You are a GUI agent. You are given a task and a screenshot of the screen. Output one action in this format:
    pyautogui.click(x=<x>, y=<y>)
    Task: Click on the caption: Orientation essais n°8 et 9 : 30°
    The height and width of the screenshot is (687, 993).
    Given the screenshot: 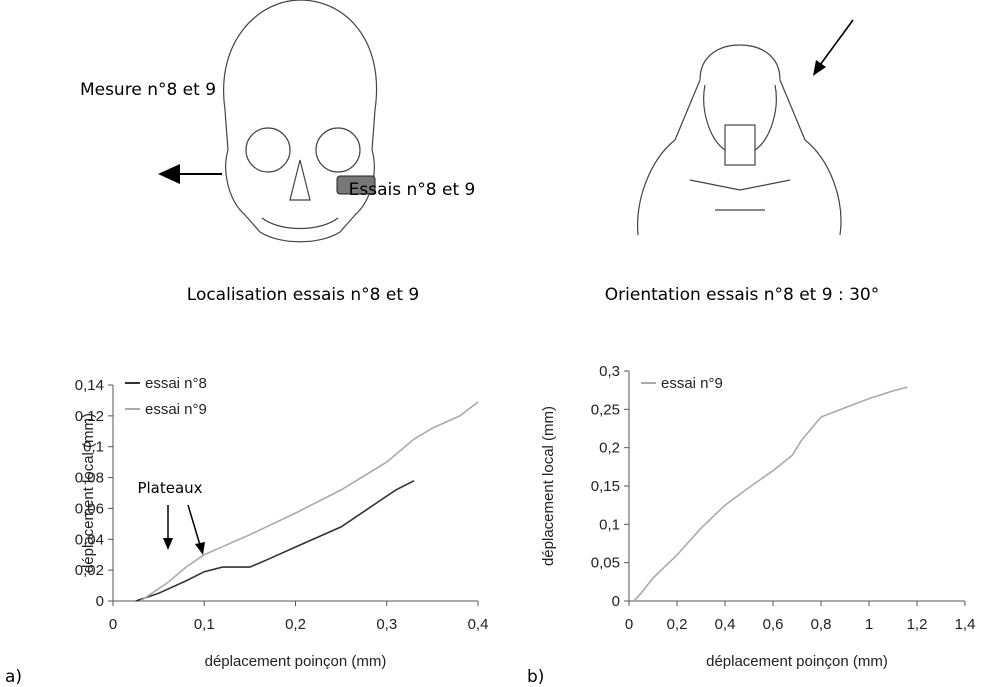 What is the action you would take?
    pyautogui.click(x=742, y=295)
    